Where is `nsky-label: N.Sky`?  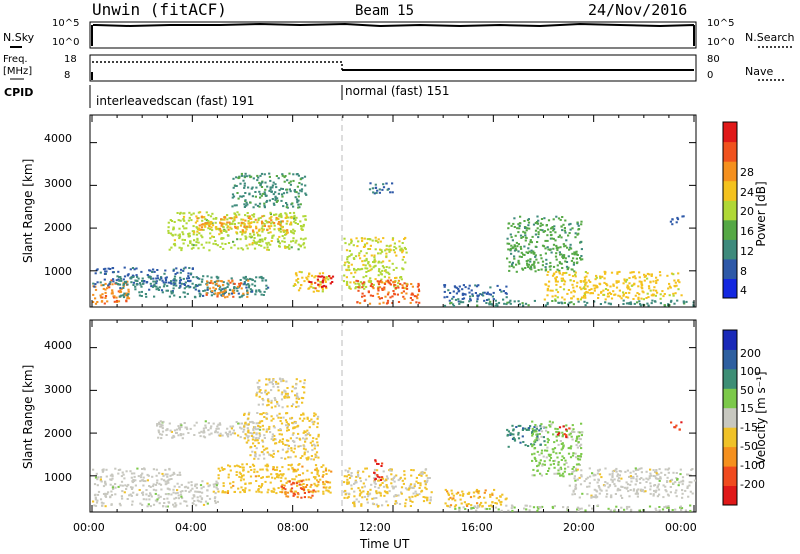
nsky-label: N.Sky is located at coordinates (19, 37).